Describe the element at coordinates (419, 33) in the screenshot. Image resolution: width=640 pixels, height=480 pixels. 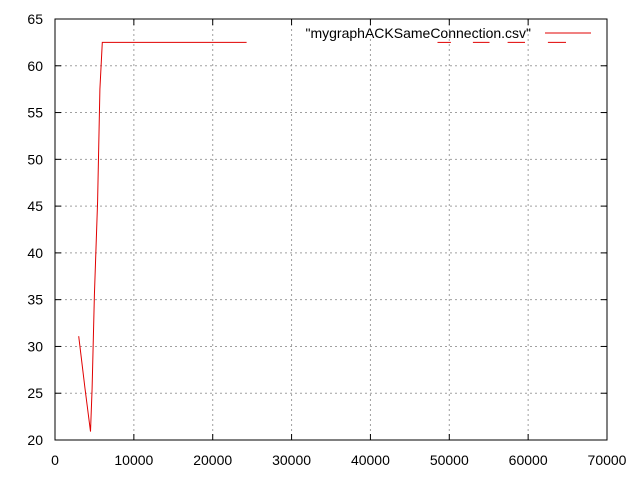
I see `legend-label: "mygraphACKSameConnection.csv"` at that location.